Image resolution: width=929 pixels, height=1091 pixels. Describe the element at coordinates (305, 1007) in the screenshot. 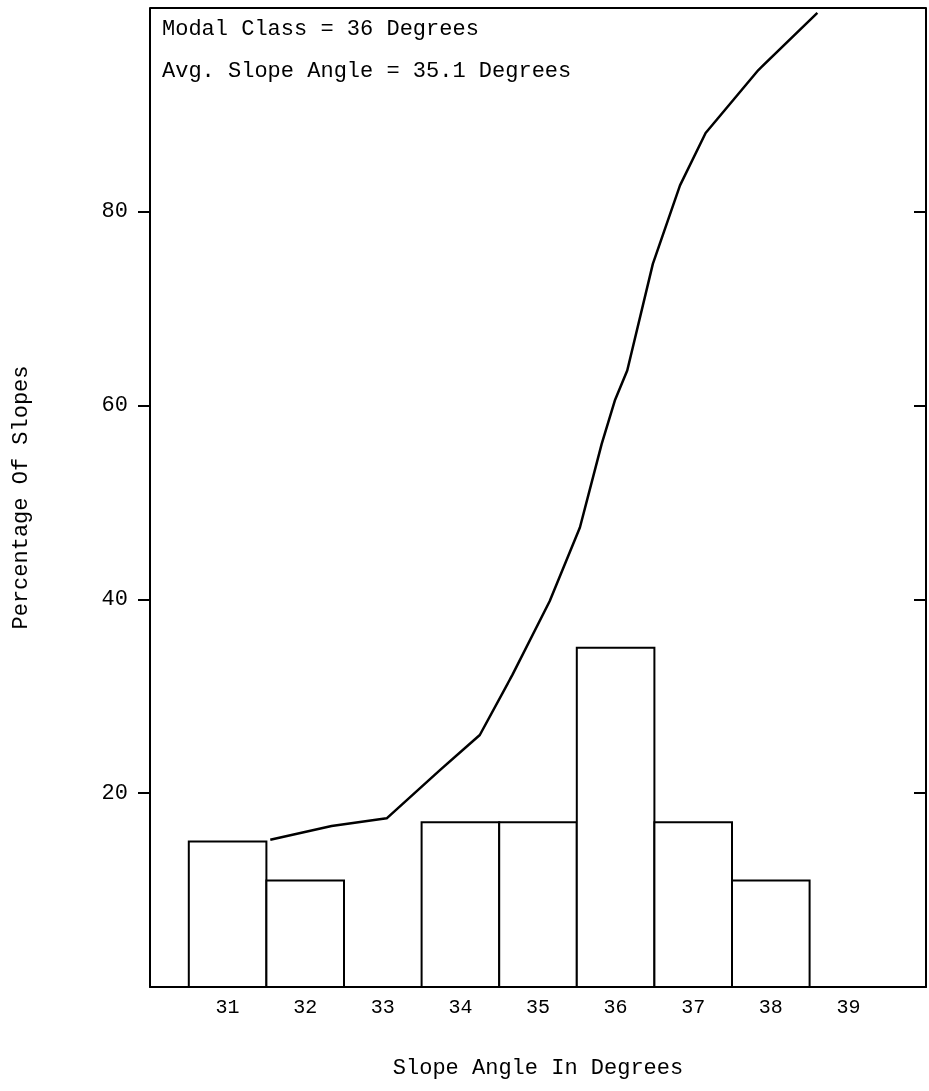

I see `x-tick-label: 32` at that location.